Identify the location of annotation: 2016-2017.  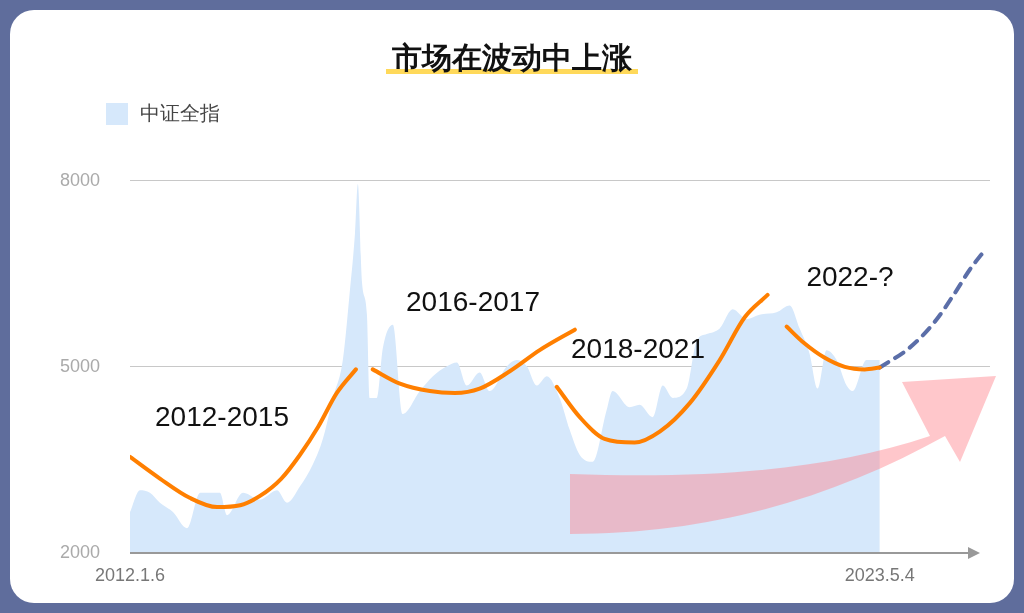
(473, 301).